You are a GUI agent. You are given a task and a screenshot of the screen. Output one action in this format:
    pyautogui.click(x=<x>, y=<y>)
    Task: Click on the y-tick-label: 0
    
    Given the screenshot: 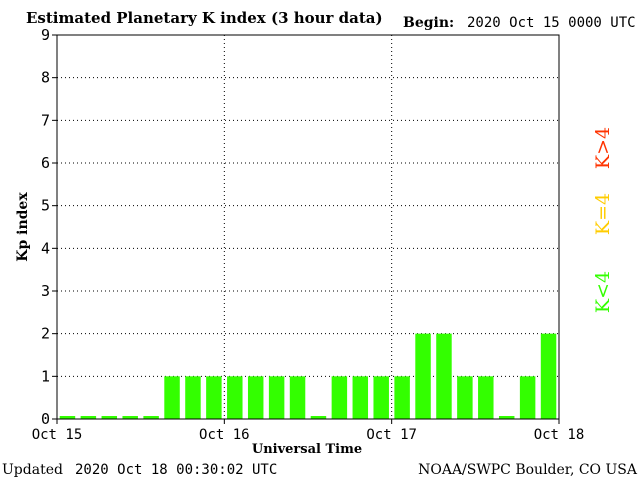 What is the action you would take?
    pyautogui.click(x=45, y=419)
    